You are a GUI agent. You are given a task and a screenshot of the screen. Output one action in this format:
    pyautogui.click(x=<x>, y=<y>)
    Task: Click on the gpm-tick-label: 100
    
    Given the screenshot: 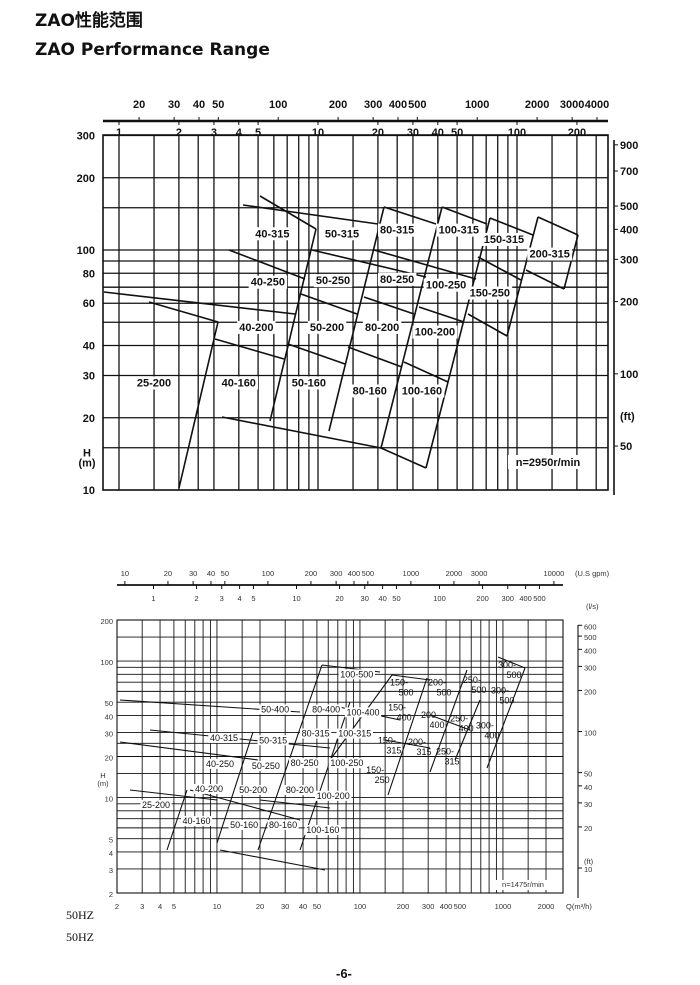 What is the action you would take?
    pyautogui.click(x=278, y=105)
    